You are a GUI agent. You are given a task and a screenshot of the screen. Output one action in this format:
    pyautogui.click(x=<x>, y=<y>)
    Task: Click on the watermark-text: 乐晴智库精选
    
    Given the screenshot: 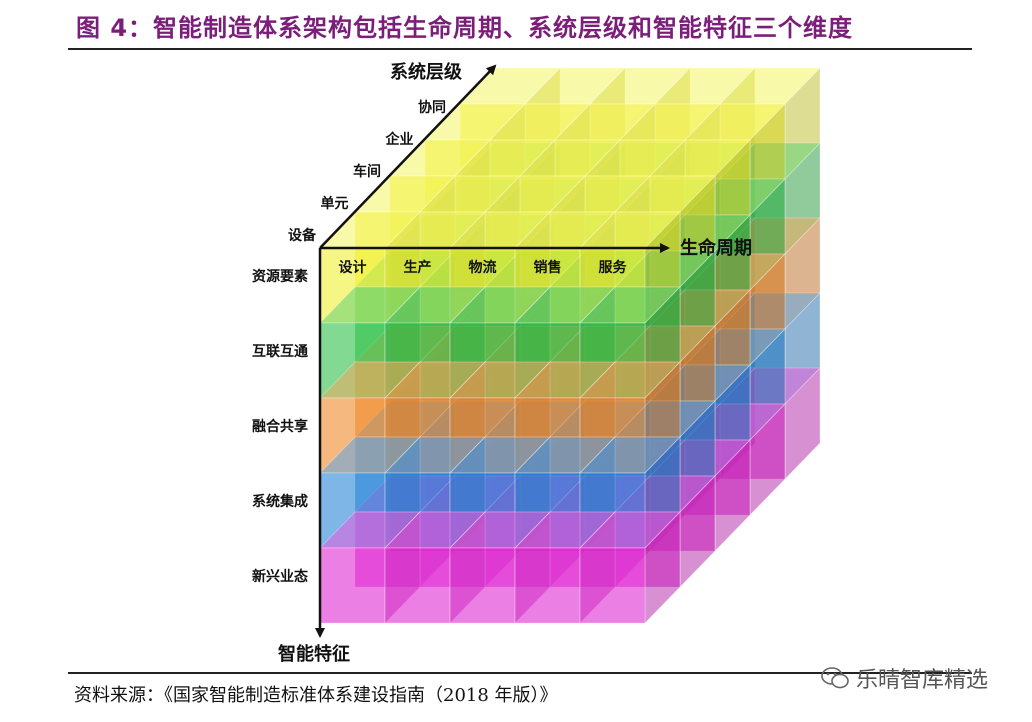 What is the action you would take?
    pyautogui.click(x=922, y=680)
    